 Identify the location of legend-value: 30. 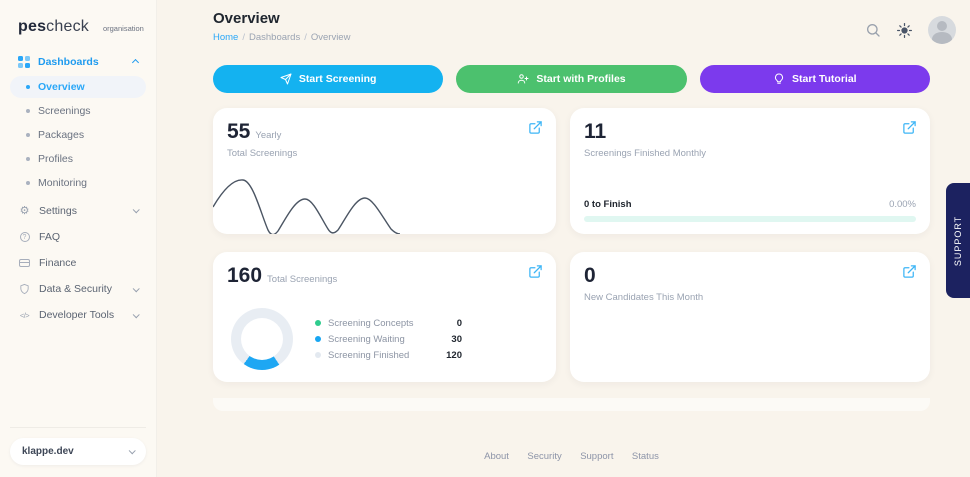
(456, 339).